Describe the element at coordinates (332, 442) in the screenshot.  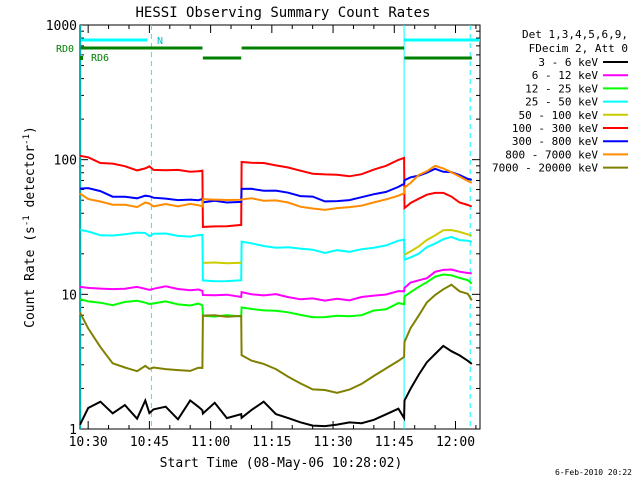
I see `x-tick-label: 11:30` at that location.